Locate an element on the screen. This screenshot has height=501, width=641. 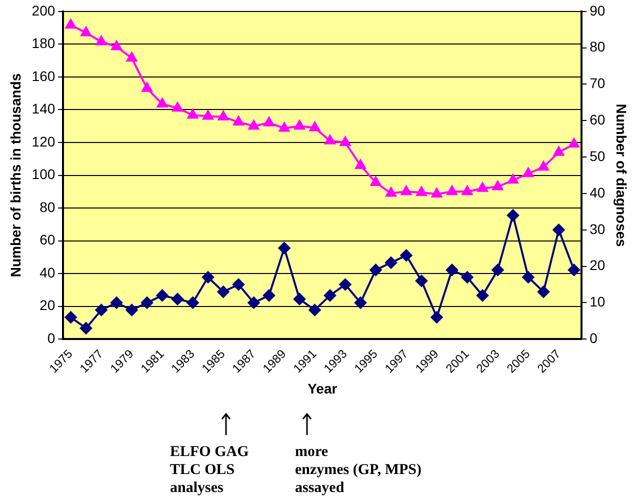
y-tick-label: 120 is located at coordinates (44, 141).